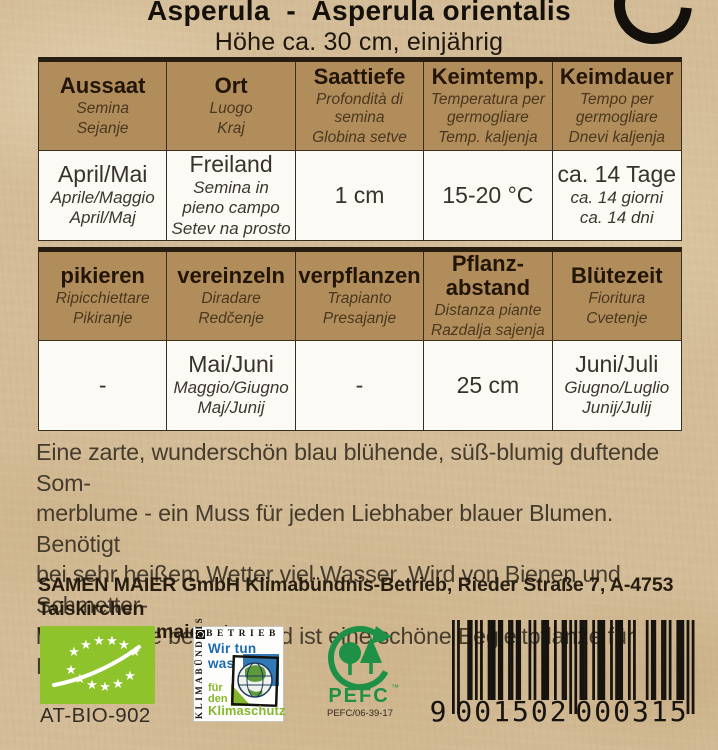  I want to click on data-value-sl: Maj/Junij, so click(231, 408).